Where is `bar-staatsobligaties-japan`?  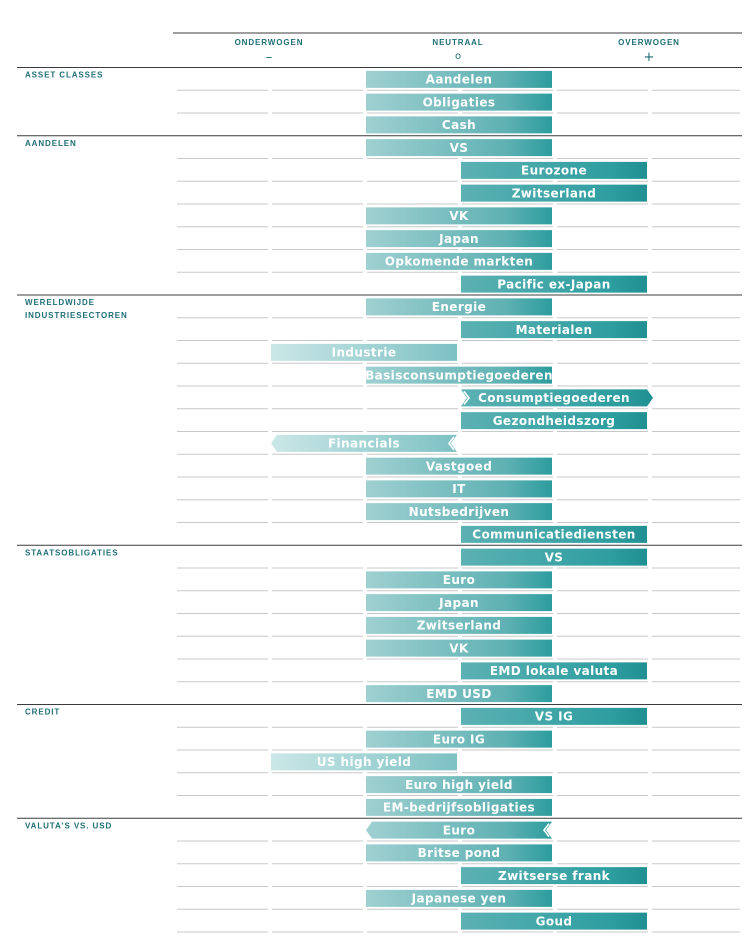
bar-staatsobligaties-japan is located at coordinates (459, 603).